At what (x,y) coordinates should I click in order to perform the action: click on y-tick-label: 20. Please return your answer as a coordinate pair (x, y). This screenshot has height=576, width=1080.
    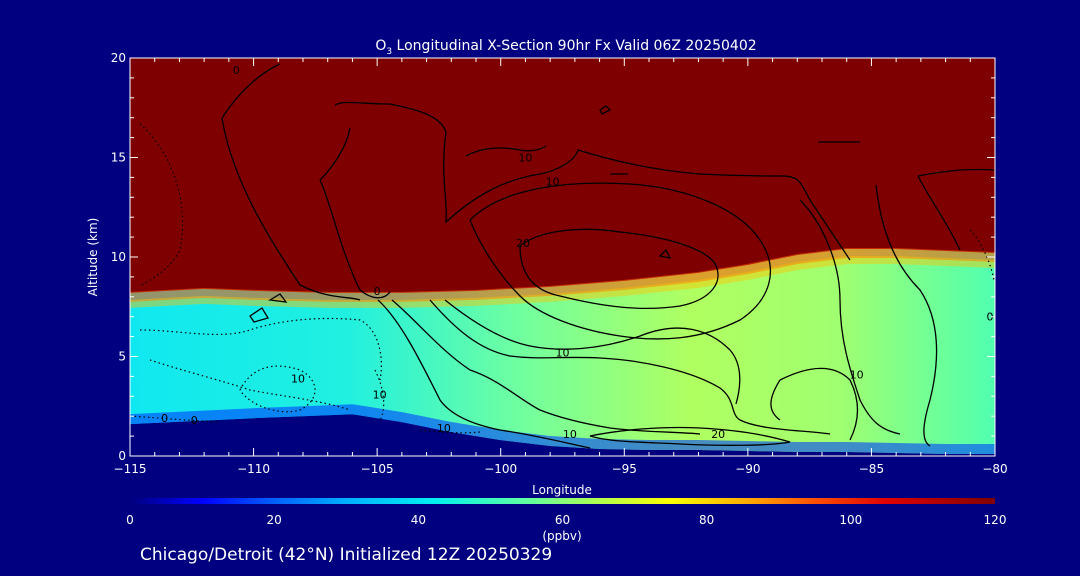
    Looking at the image, I should click on (118, 58).